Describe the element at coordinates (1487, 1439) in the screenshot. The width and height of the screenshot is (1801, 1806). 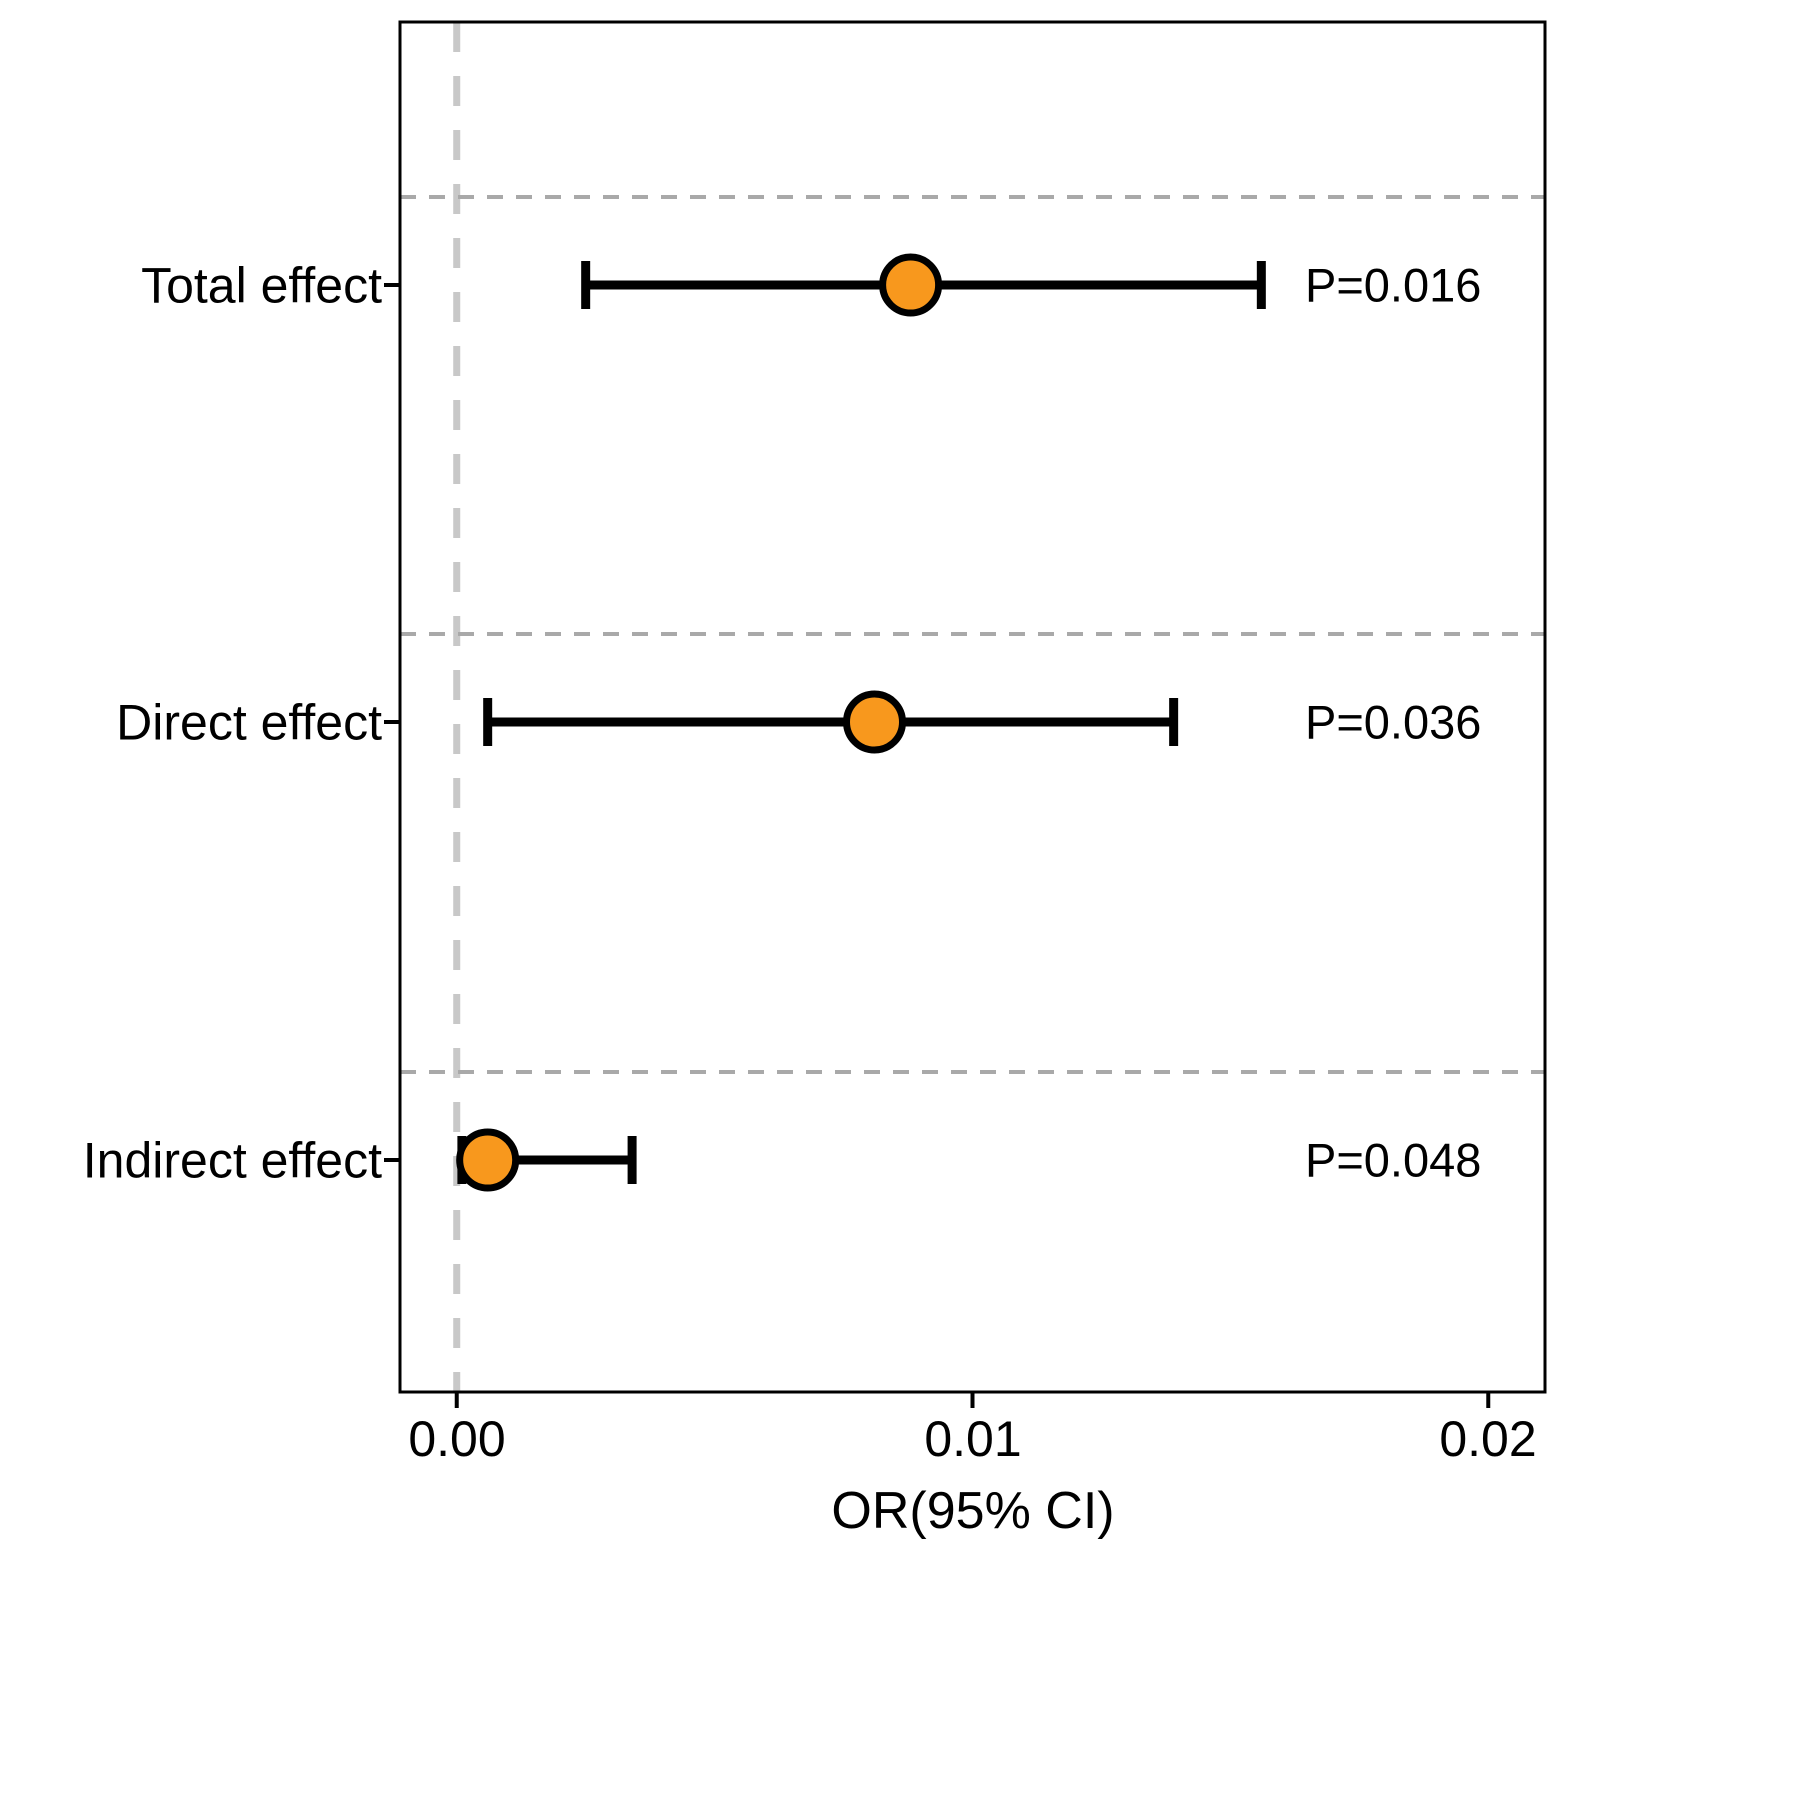
I see `x-tick-label-2: 0.02` at that location.